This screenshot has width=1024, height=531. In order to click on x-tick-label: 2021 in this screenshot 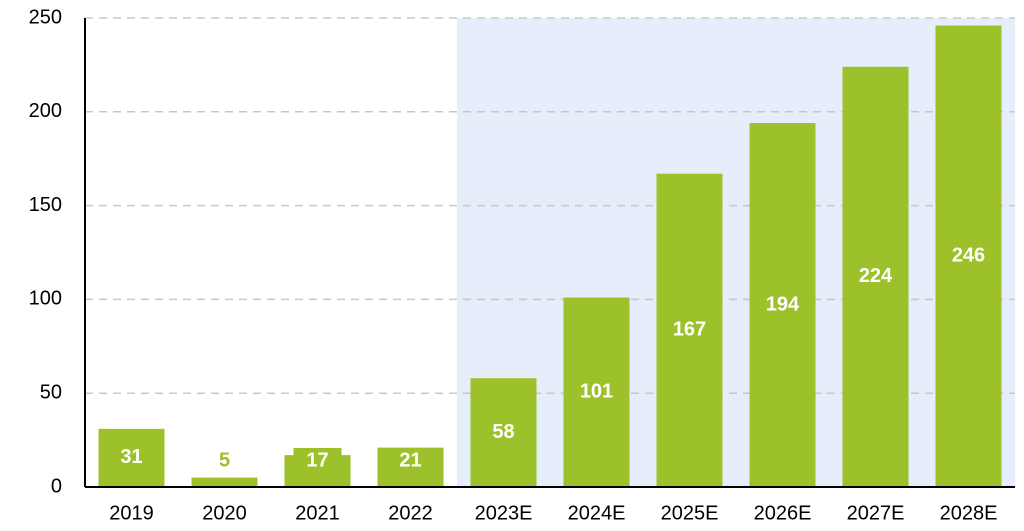, I will do `click(317, 513)`.